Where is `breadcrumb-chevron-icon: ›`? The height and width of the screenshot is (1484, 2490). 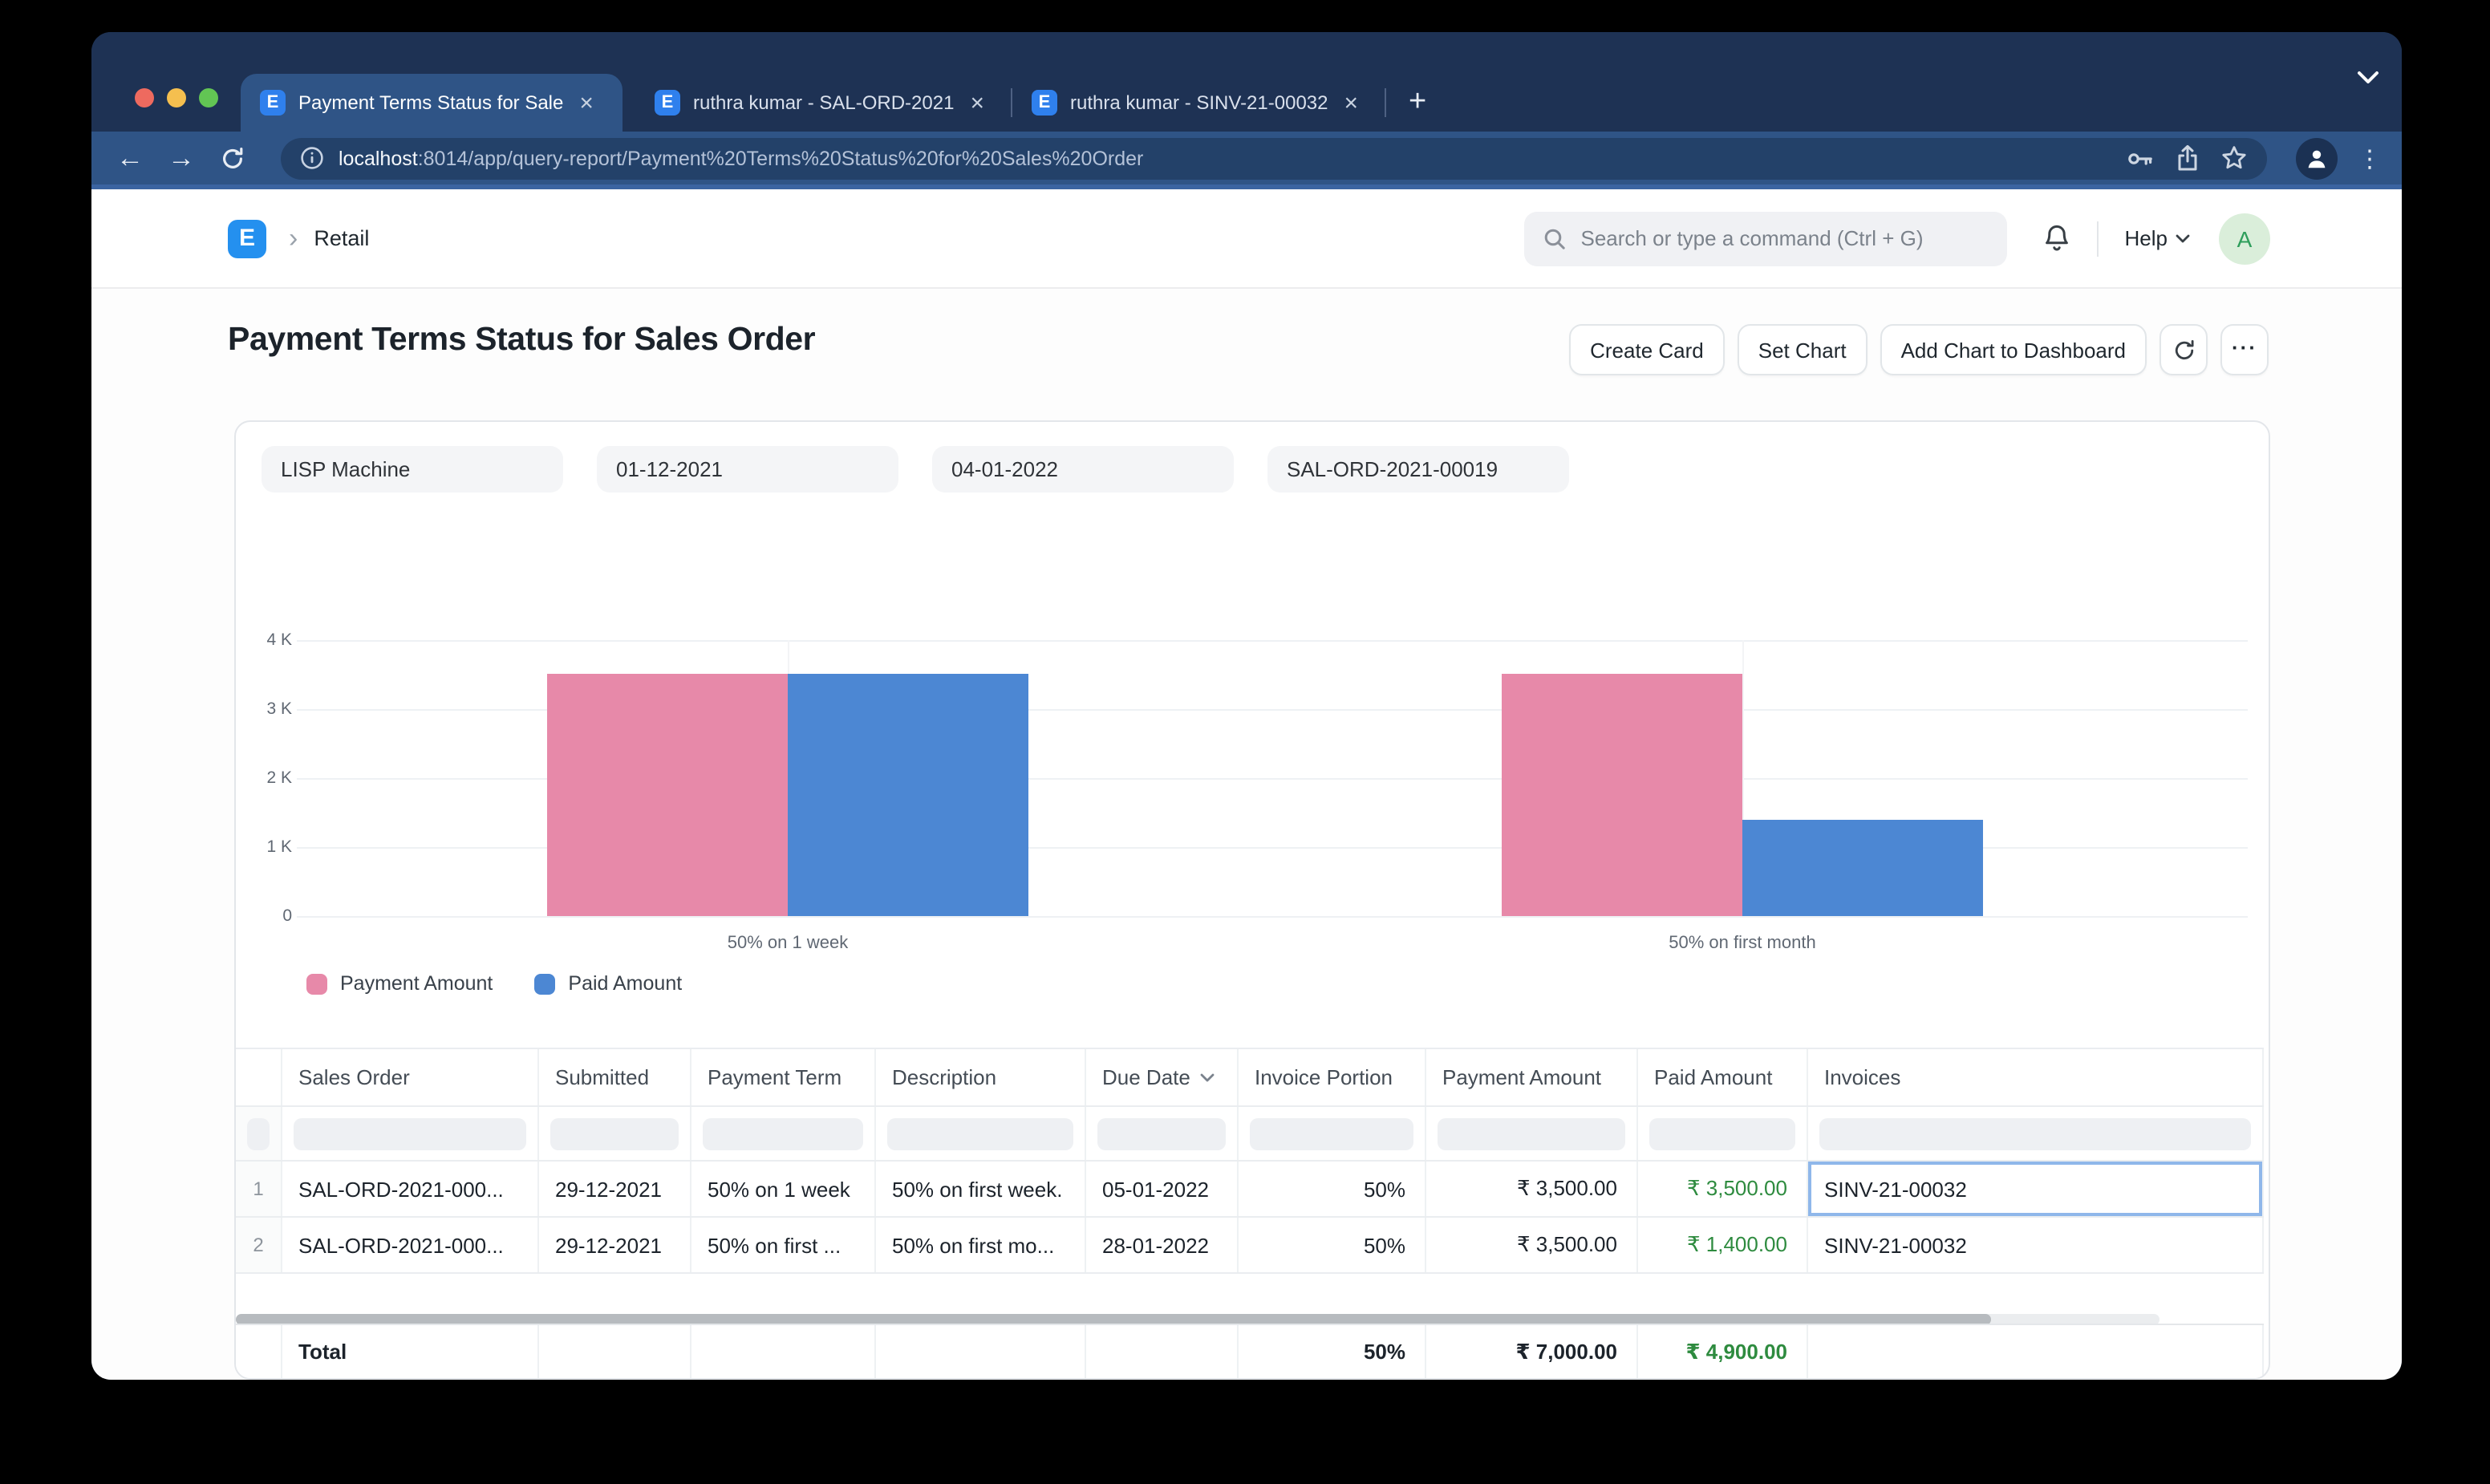
breadcrumb-chevron-icon: › is located at coordinates (293, 237).